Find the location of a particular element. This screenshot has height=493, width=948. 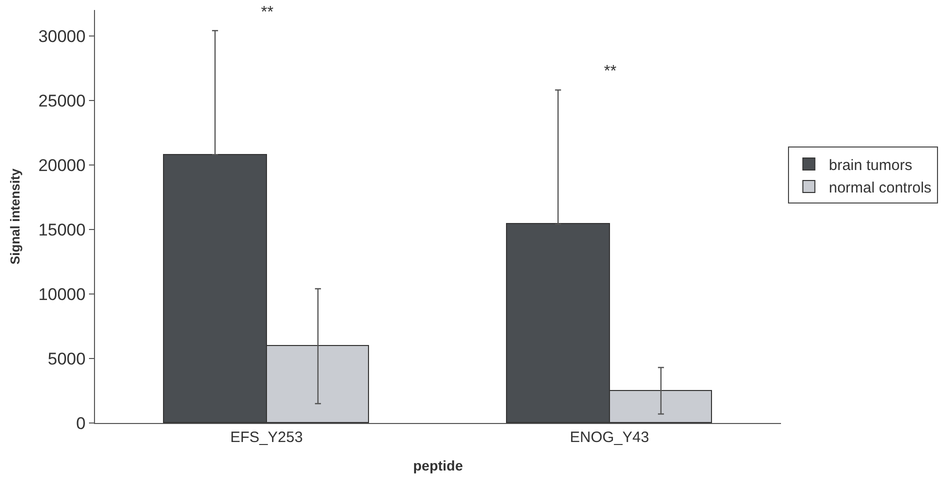

y-tick-label: 20000 is located at coordinates (62, 165).